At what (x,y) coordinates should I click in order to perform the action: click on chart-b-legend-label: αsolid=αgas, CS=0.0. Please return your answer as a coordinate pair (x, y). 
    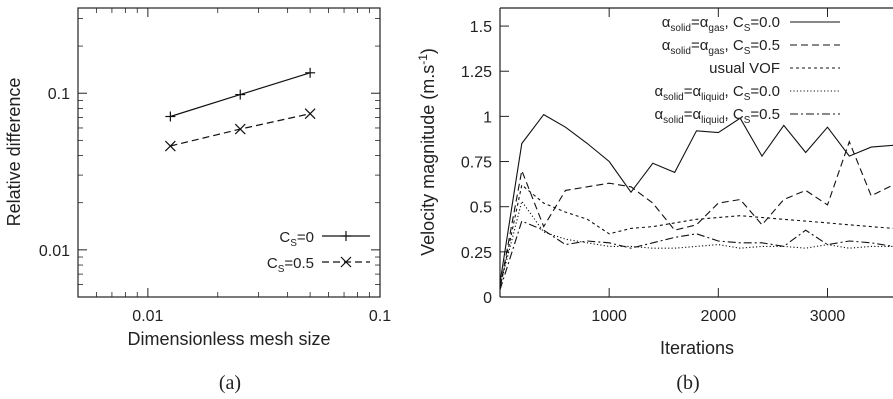
    Looking at the image, I should click on (721, 24).